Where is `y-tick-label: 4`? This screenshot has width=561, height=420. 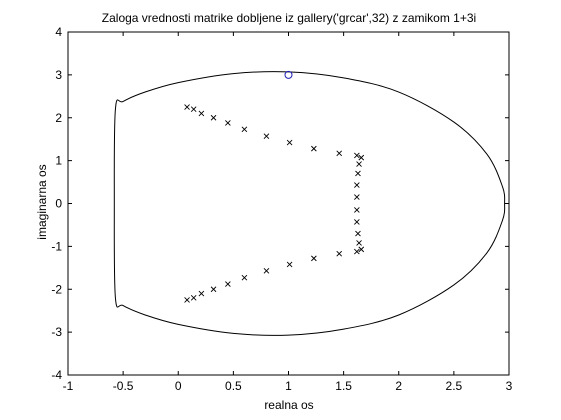 y-tick-label: 4 is located at coordinates (58, 32).